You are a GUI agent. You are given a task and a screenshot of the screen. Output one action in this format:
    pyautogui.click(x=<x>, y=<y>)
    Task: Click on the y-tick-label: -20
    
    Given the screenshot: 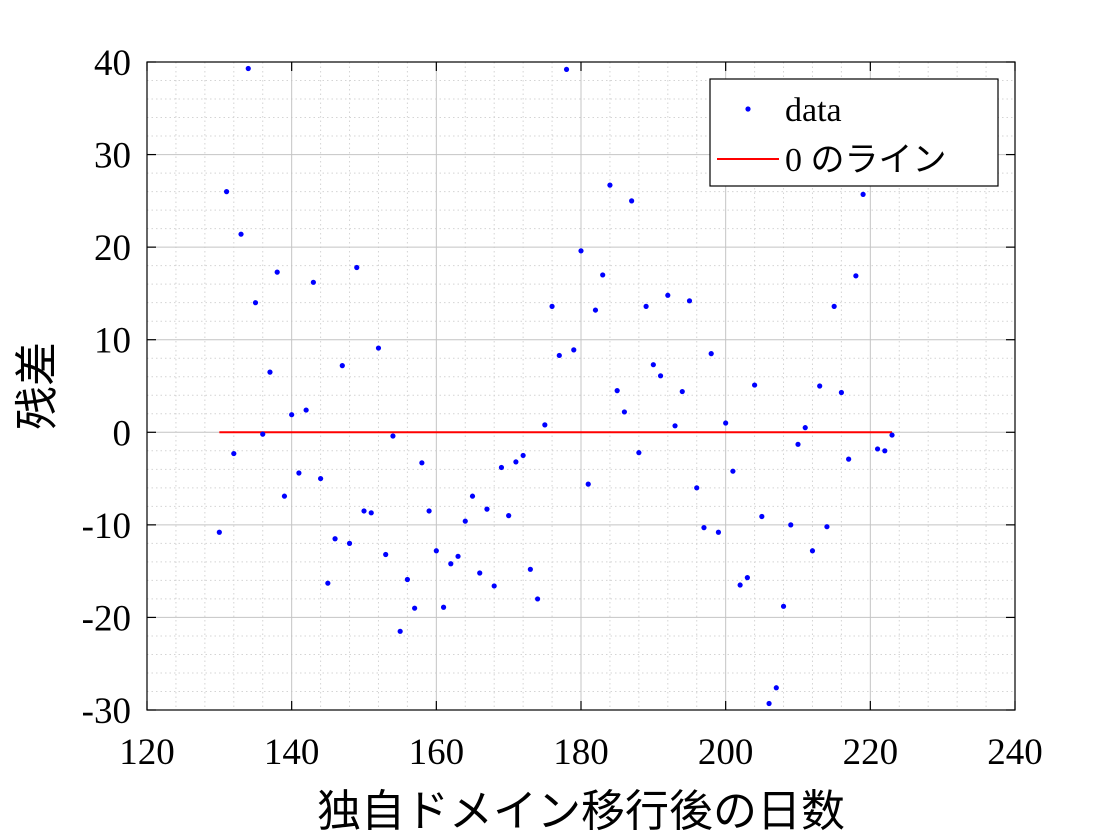 What is the action you would take?
    pyautogui.click(x=106, y=618)
    